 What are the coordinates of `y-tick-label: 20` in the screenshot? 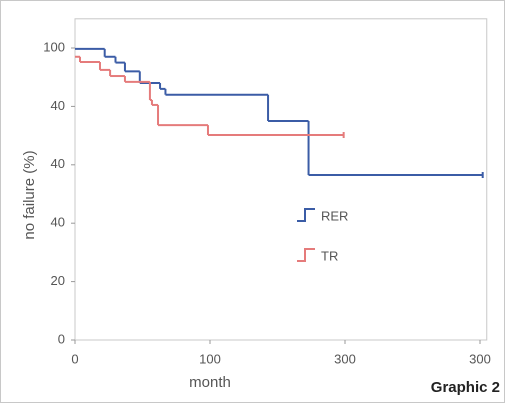 It's located at (58, 280).